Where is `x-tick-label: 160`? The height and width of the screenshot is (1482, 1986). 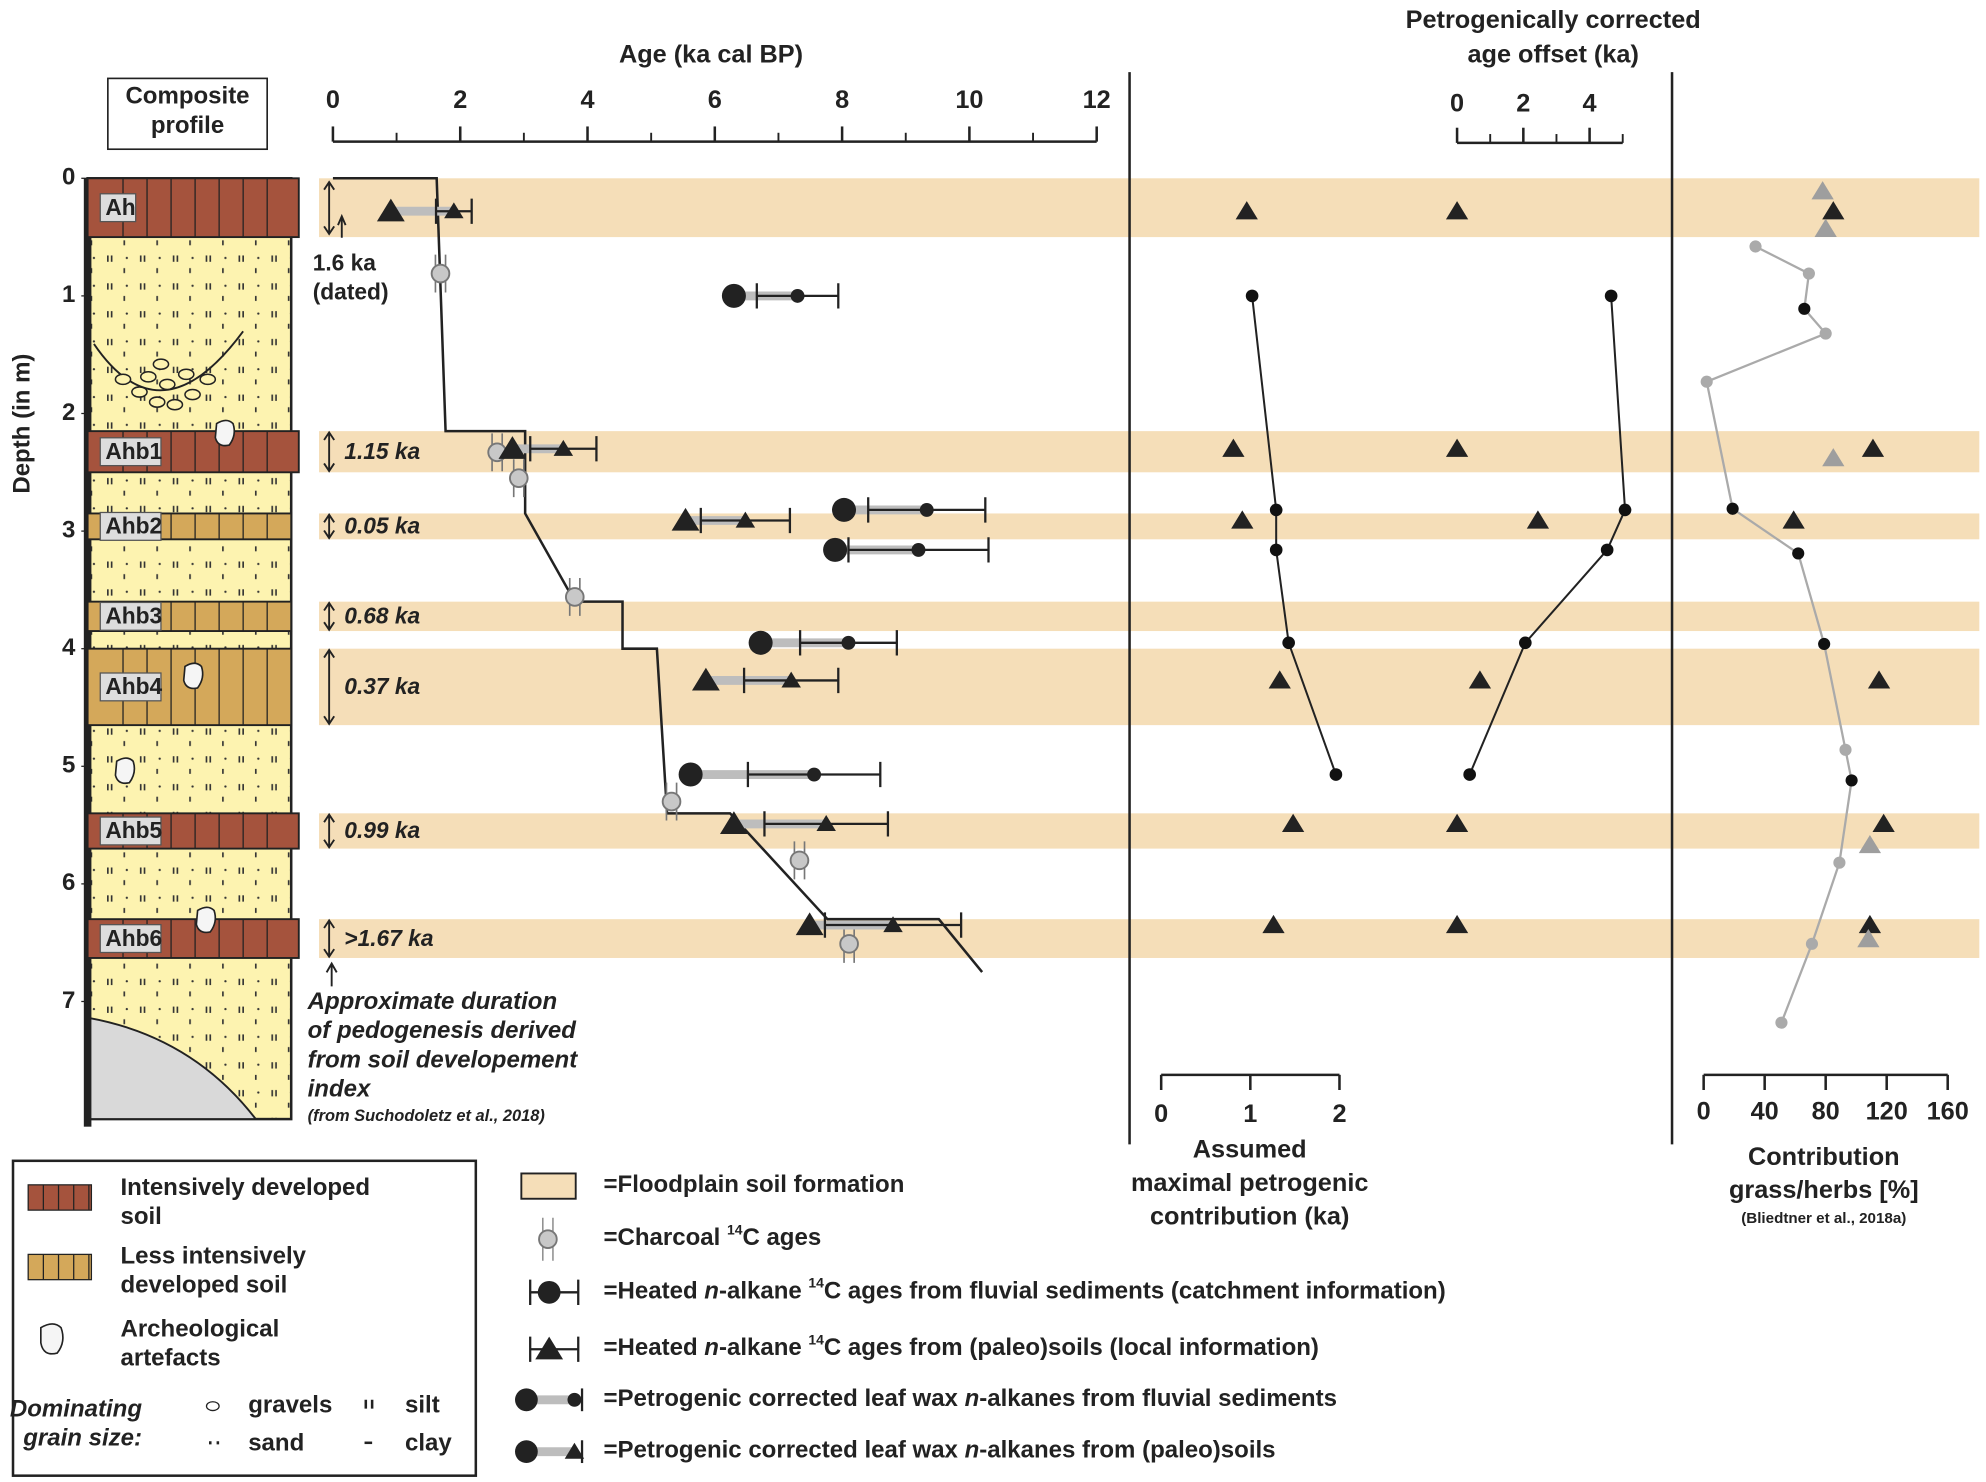 x-tick-label: 160 is located at coordinates (1948, 1111).